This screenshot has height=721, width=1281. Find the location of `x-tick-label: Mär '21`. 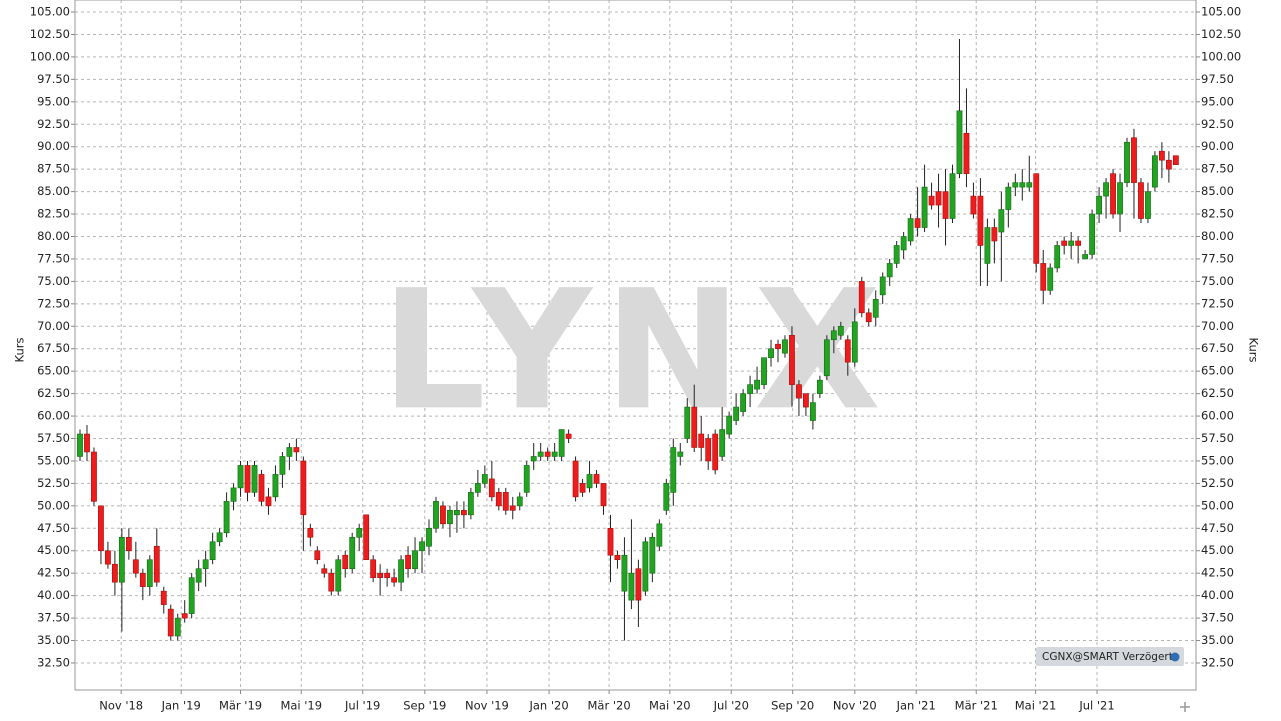

x-tick-label: Mär '21 is located at coordinates (976, 706).